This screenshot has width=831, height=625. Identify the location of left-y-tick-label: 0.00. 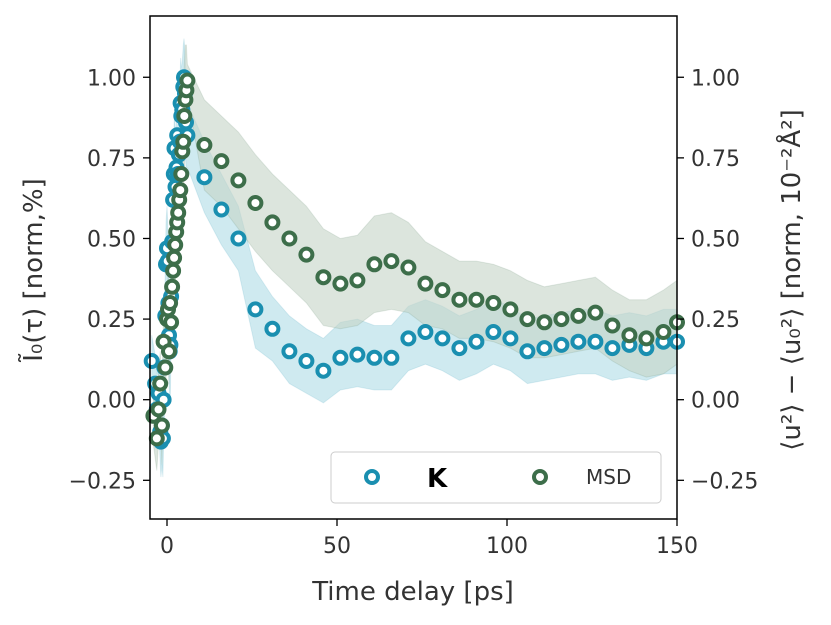
(111, 401).